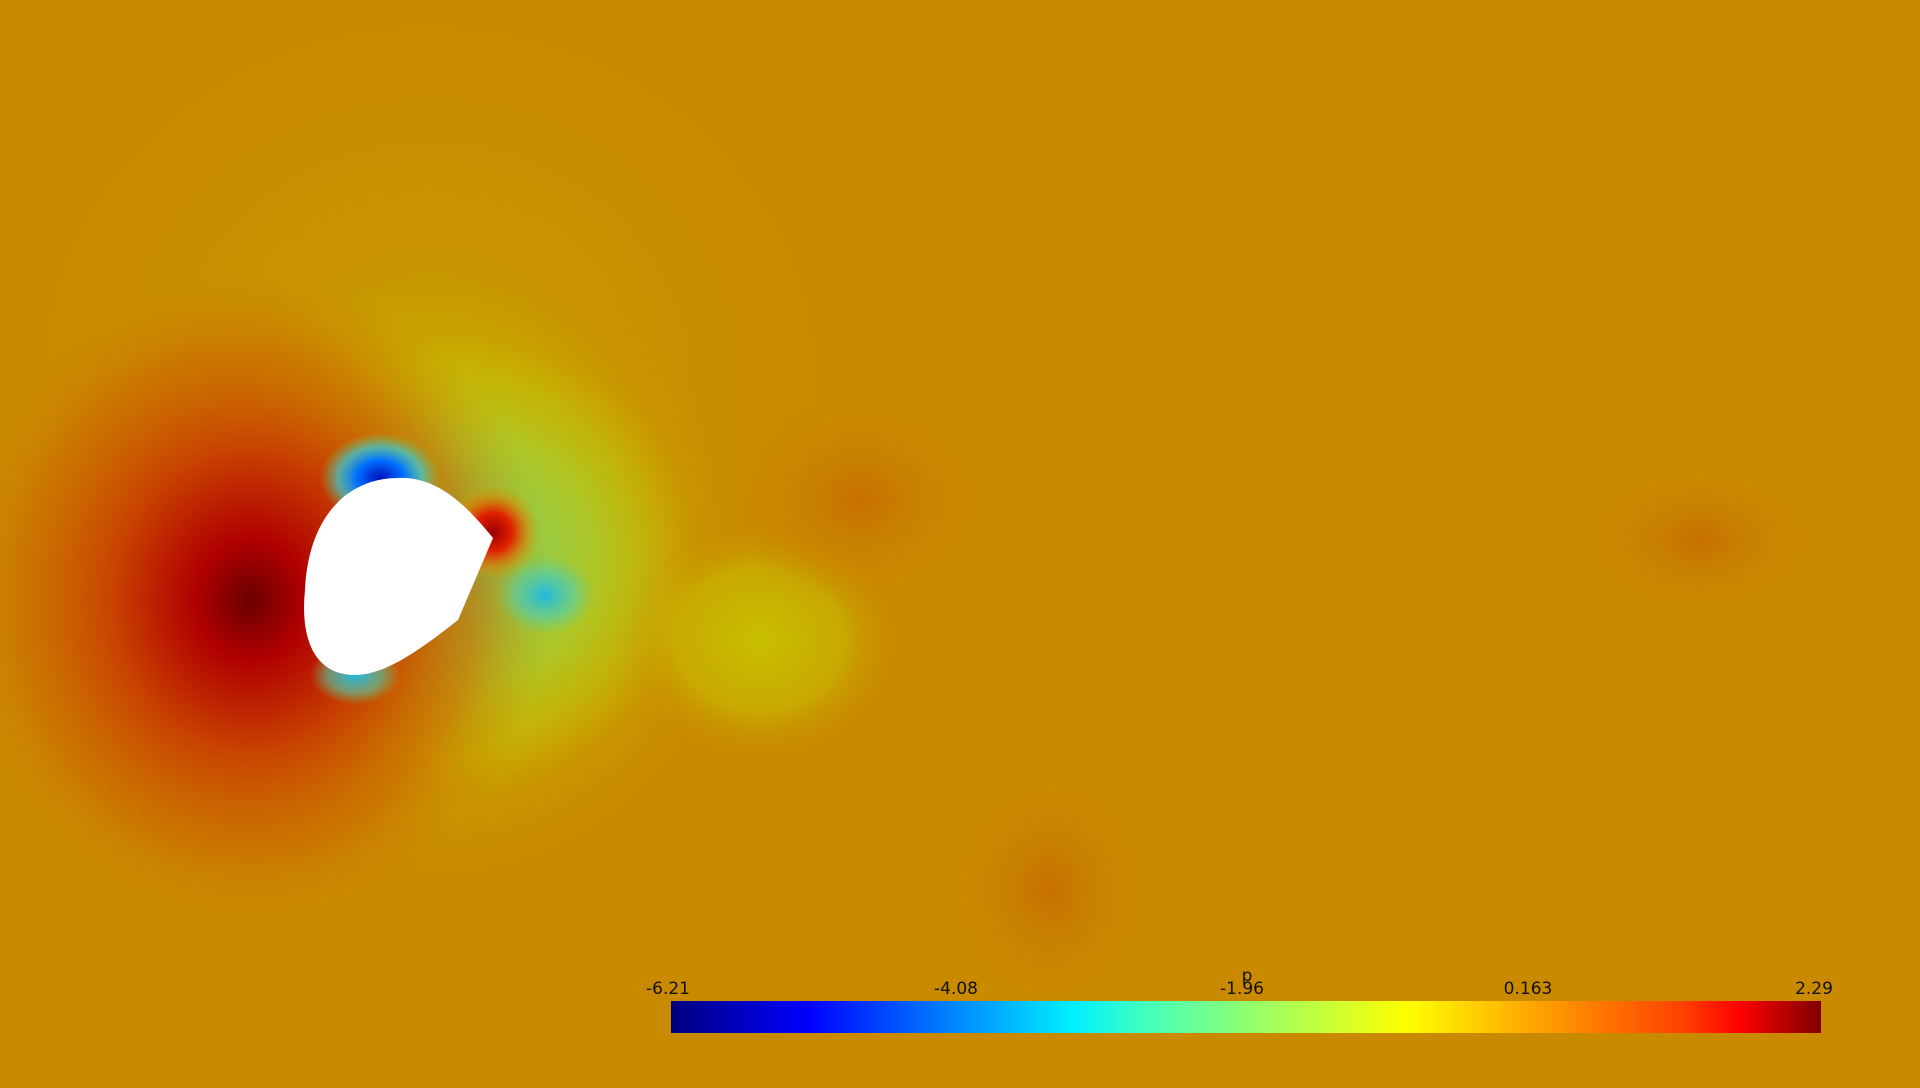  What do you see at coordinates (398, 576) in the screenshot?
I see `obstacle-body` at bounding box center [398, 576].